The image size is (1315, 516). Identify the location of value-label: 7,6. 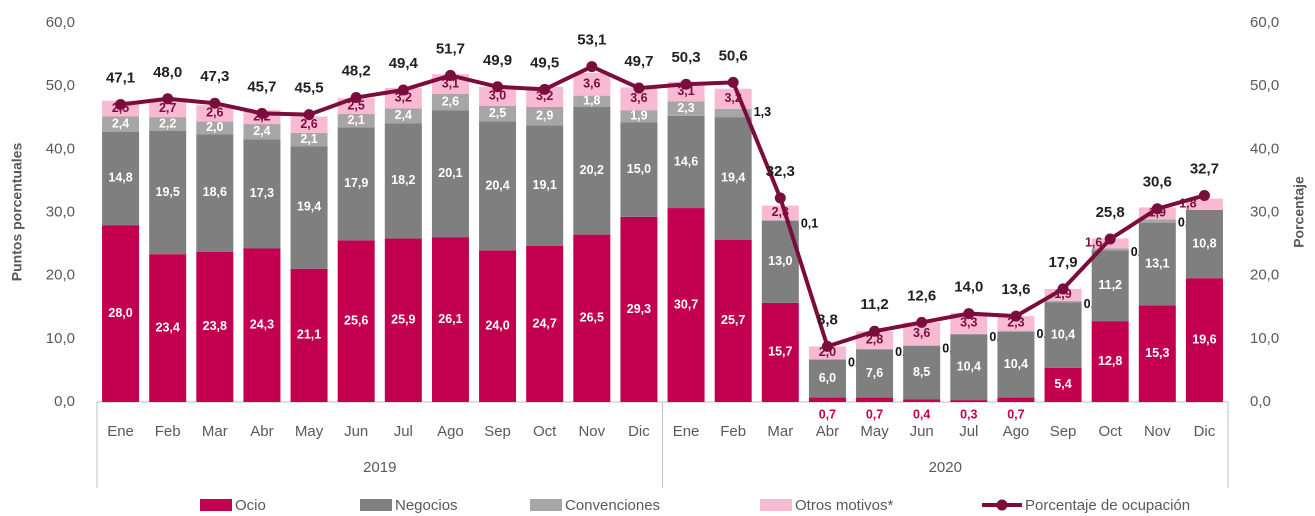
(874, 373).